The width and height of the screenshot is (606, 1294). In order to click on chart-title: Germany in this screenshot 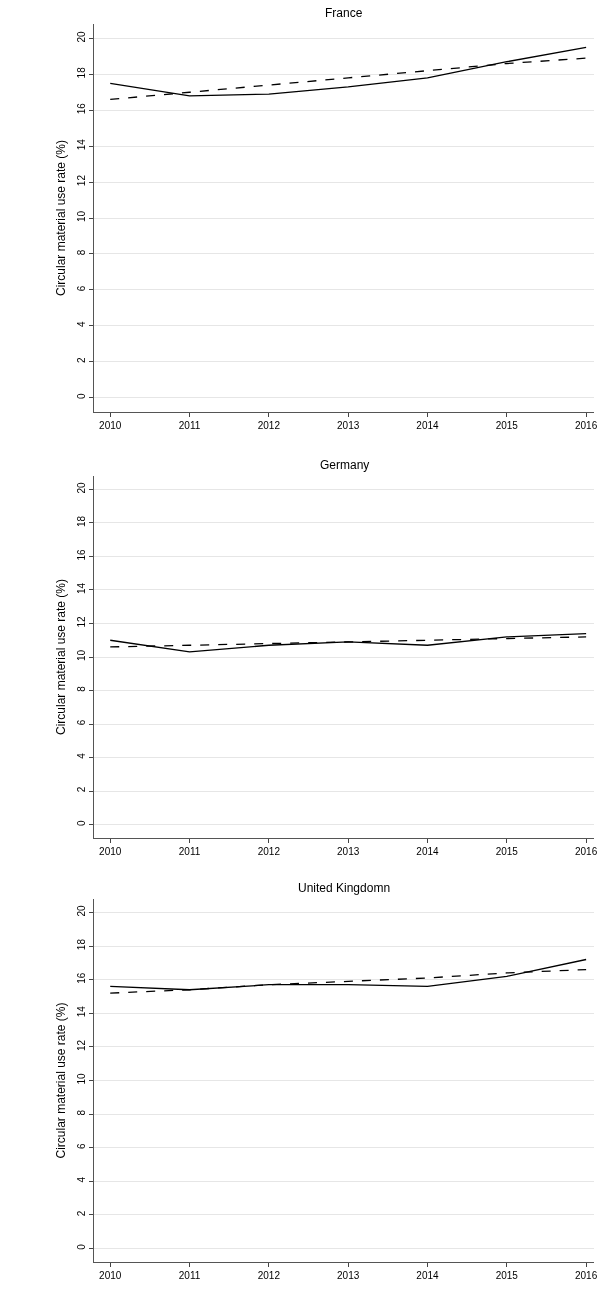, I will do `click(345, 465)`.